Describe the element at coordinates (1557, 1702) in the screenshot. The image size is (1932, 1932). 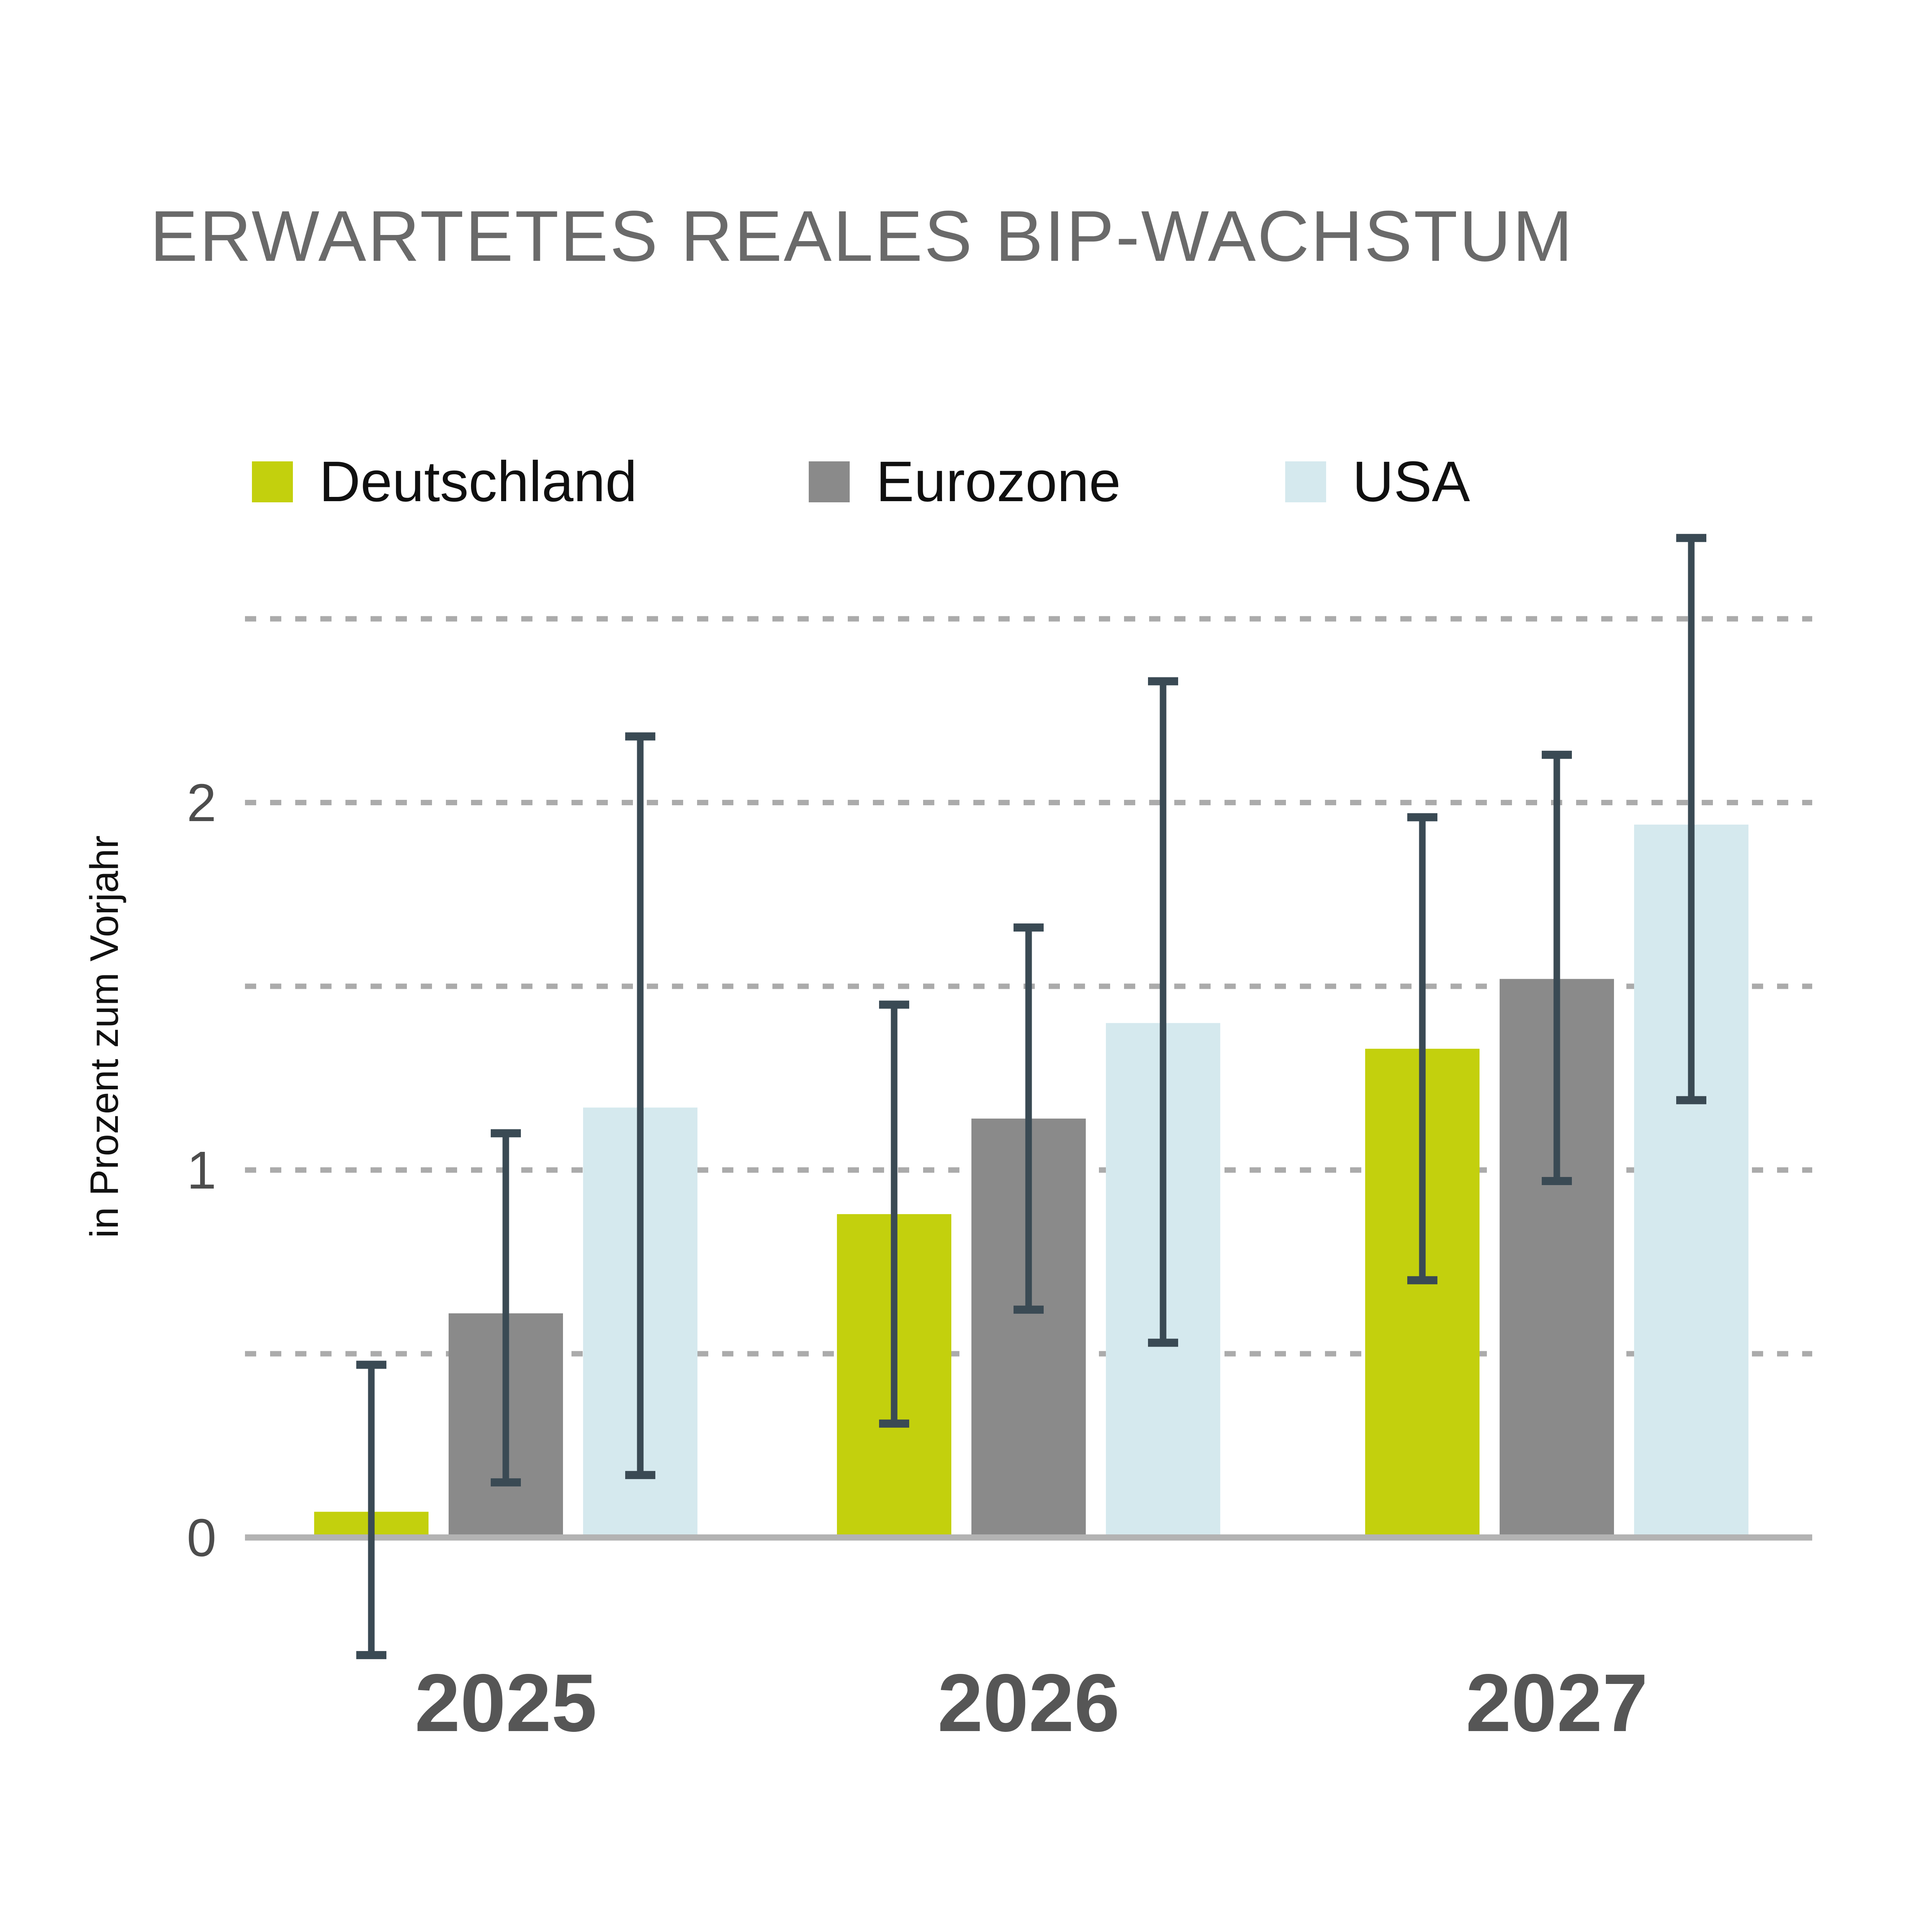
I see `x-axis-label-2027: 2027` at that location.